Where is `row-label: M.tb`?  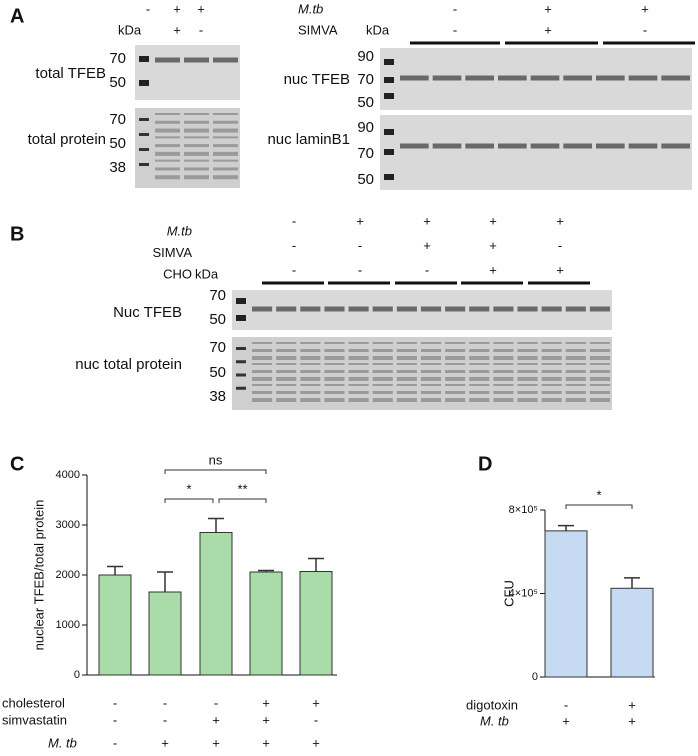 row-label: M.tb is located at coordinates (179, 230).